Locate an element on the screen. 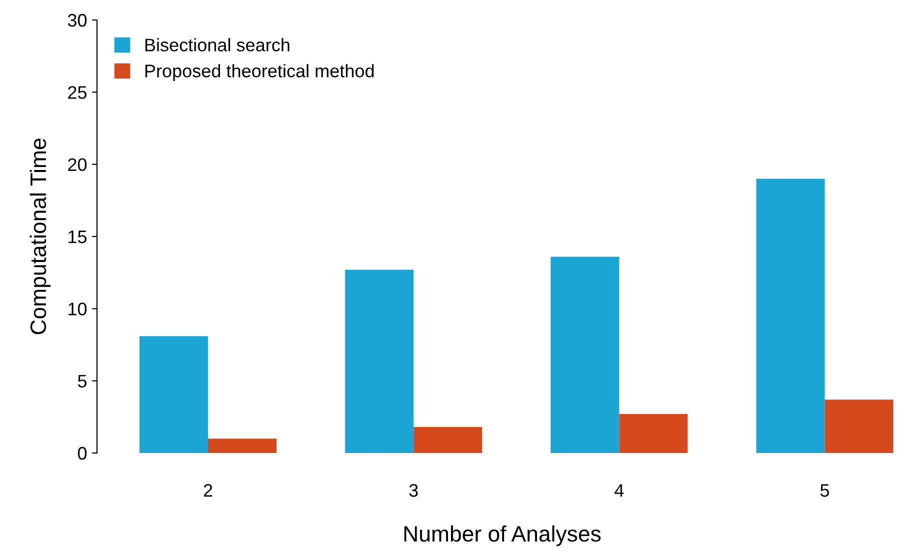  x-tick-label: 3 is located at coordinates (413, 490).